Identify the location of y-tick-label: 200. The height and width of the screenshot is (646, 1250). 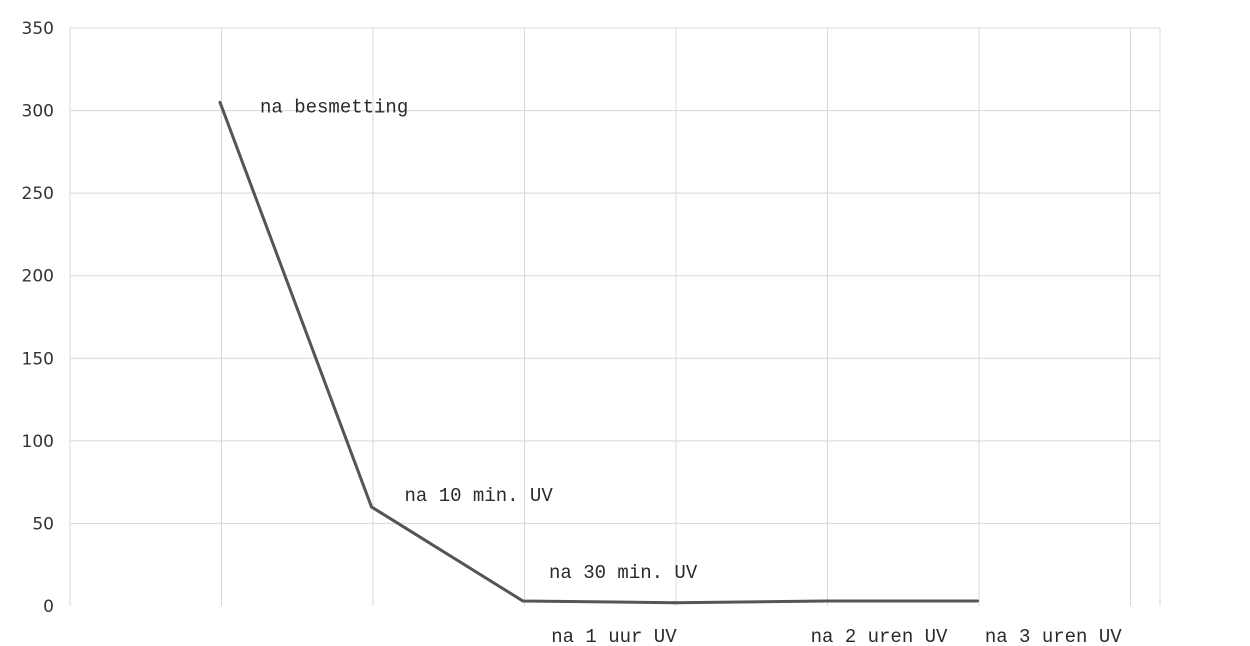
(38, 277).